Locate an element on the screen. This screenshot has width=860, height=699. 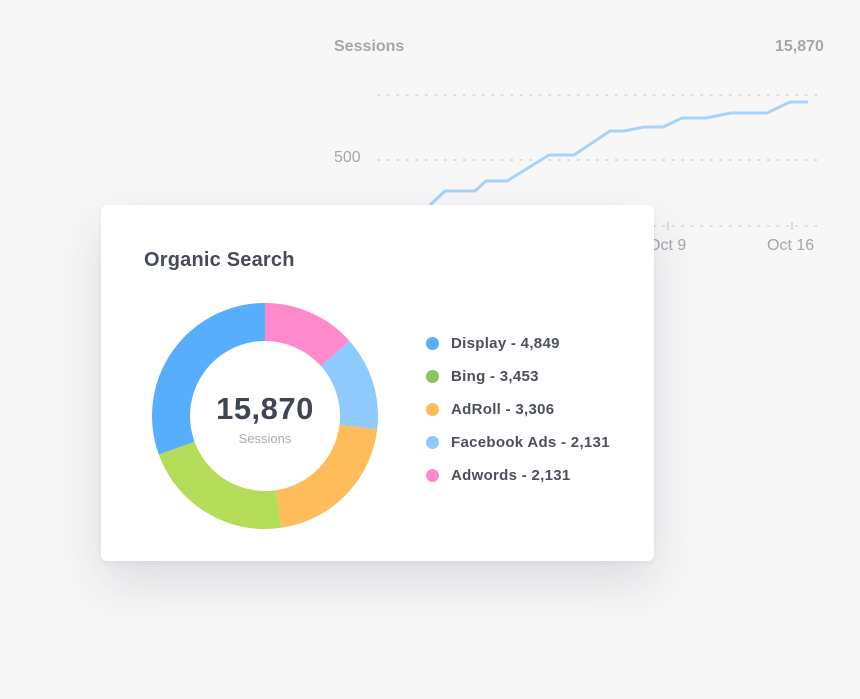
gridlines is located at coordinates (601, 160).